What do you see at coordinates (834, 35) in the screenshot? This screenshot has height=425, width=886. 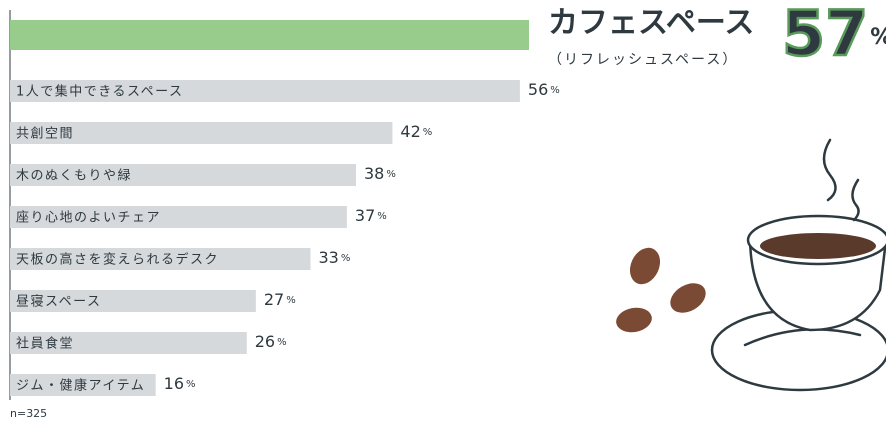 I see `value-label: 57%` at bounding box center [834, 35].